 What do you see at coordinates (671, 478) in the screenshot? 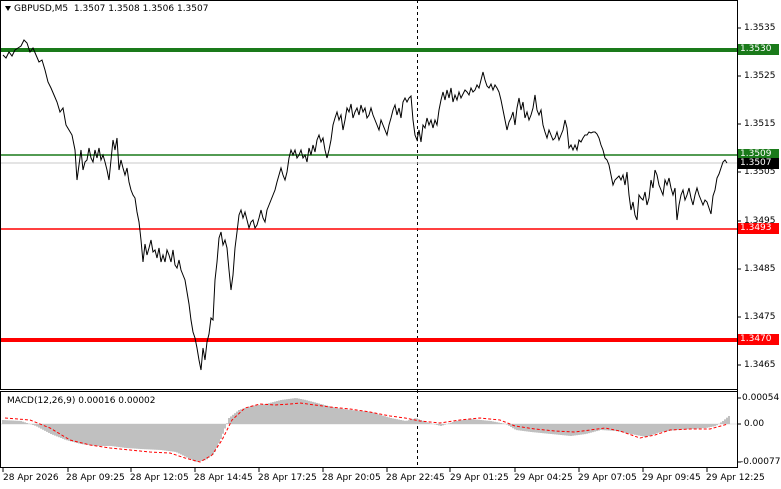
I see `time-tick: 29 Apr 09:45` at bounding box center [671, 478].